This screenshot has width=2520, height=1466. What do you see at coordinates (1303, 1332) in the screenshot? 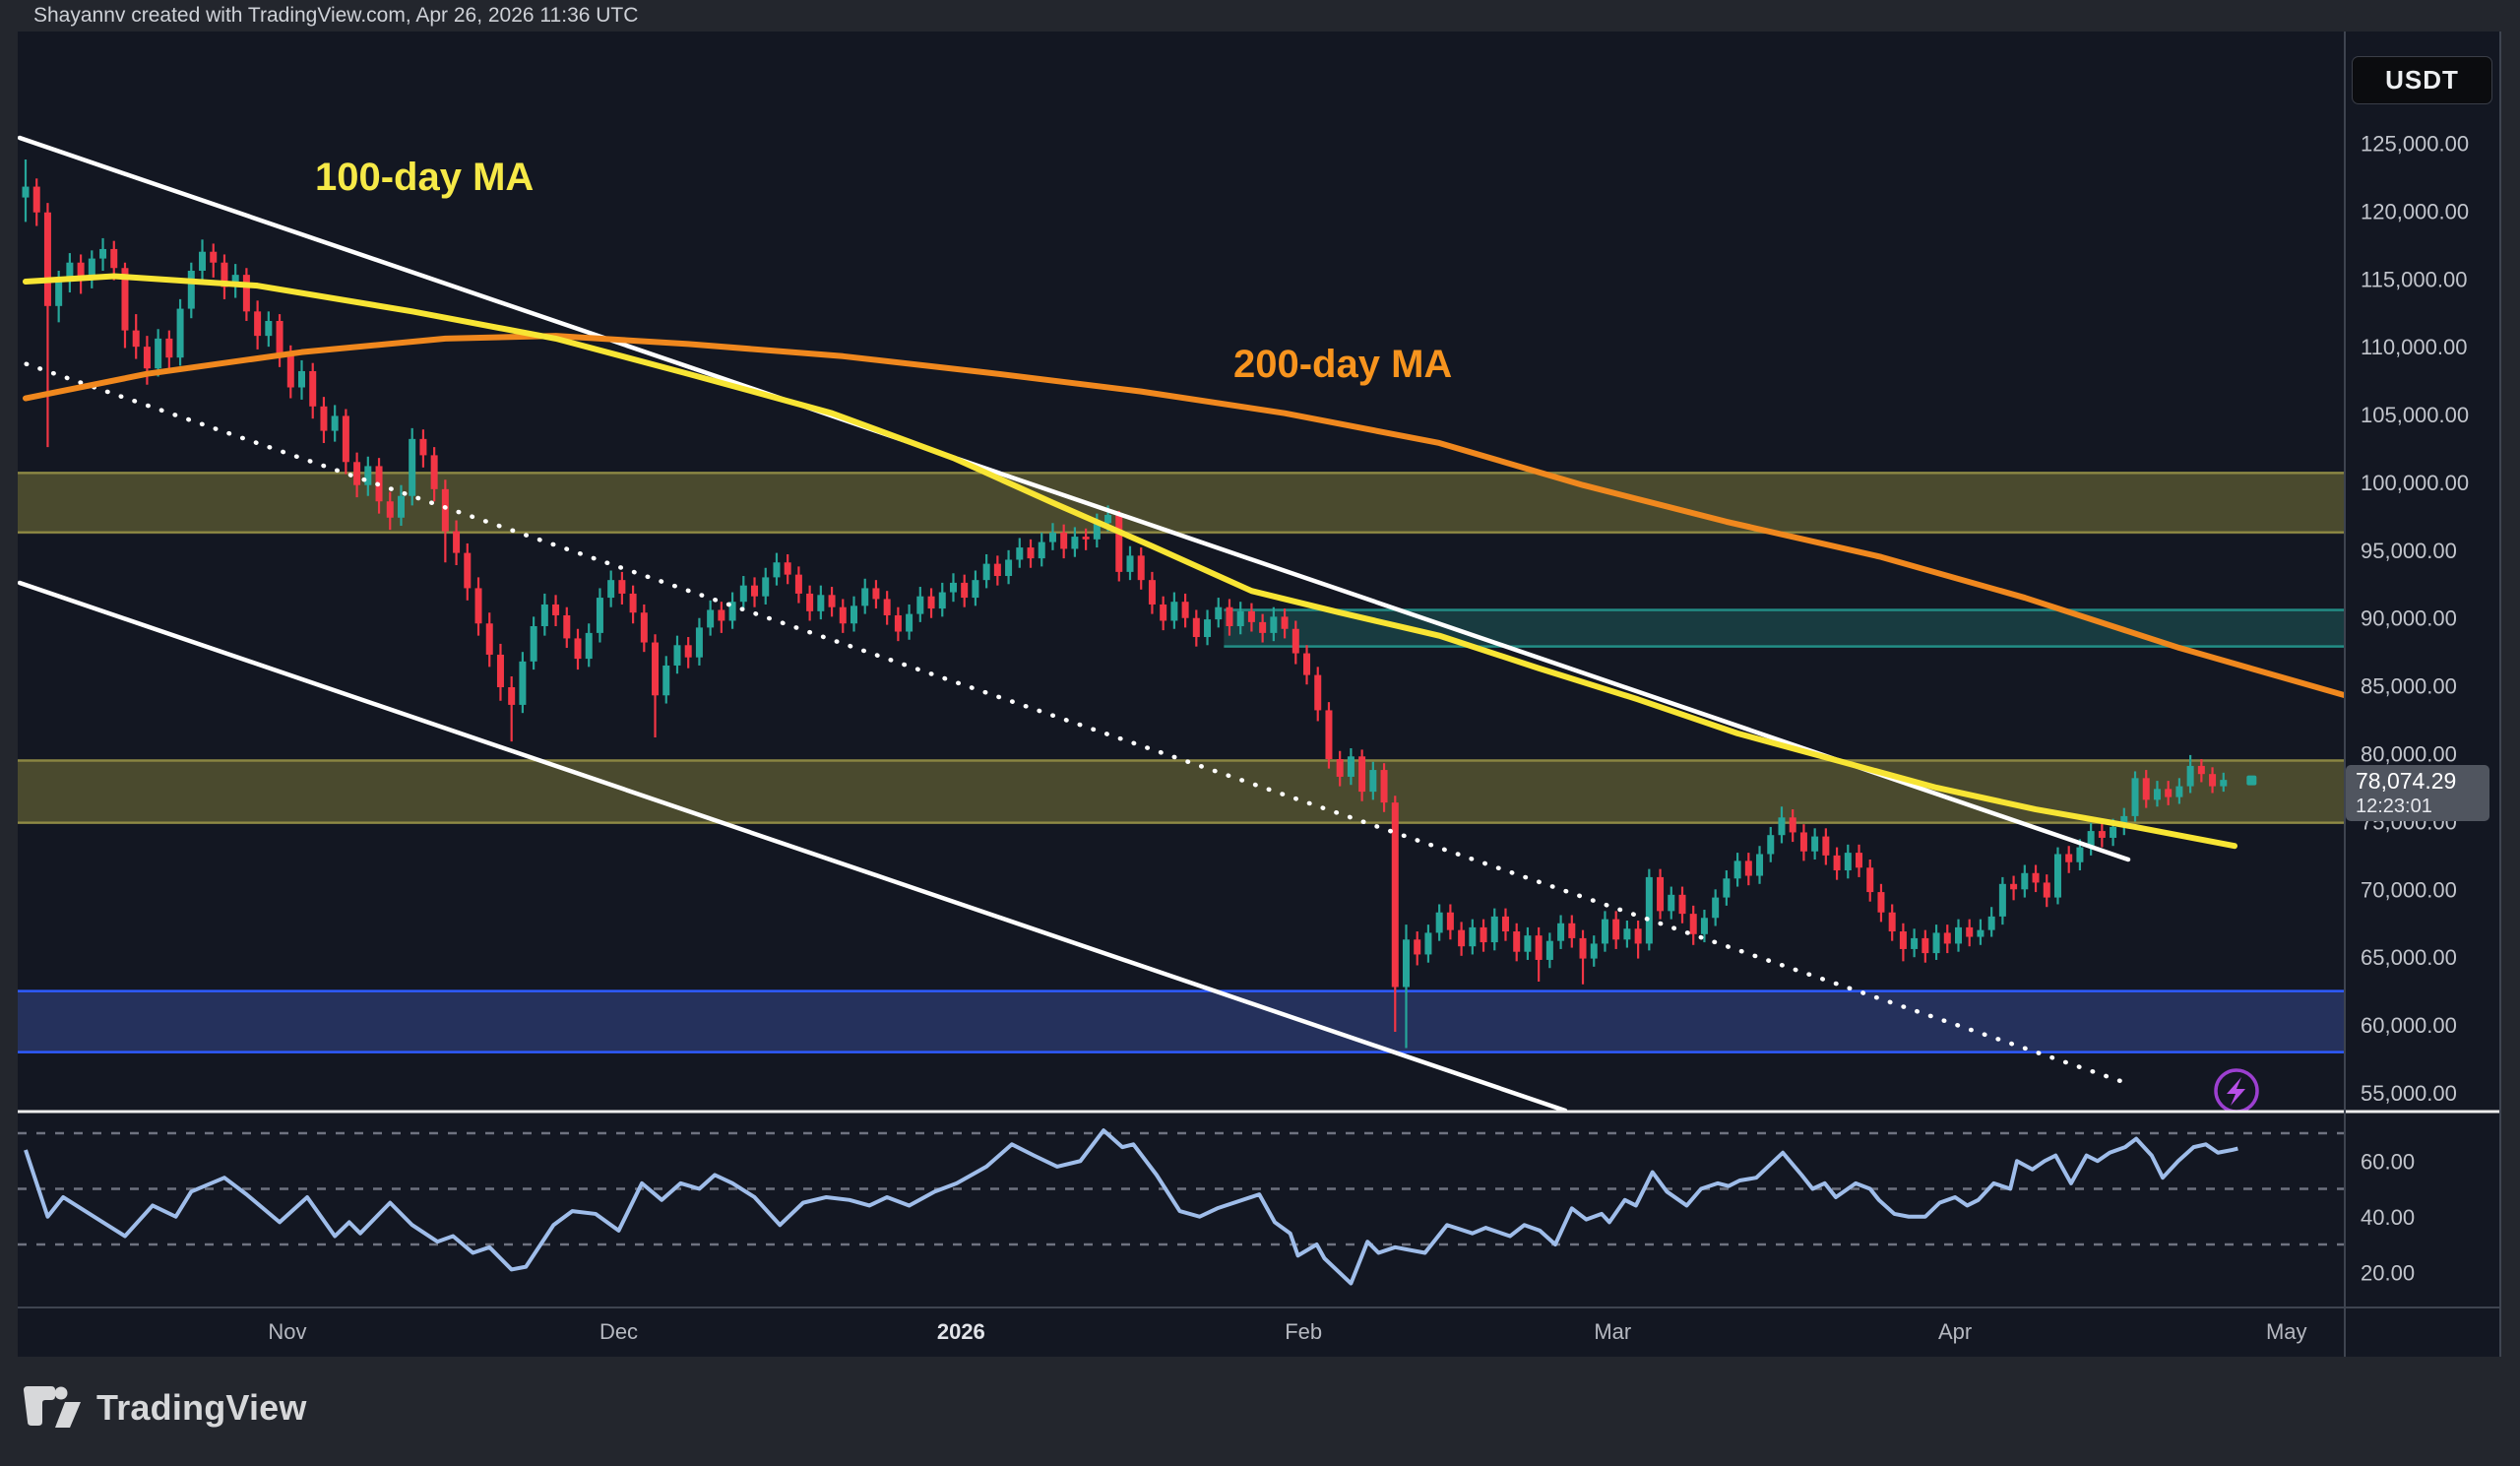
I see `time-axis-label-Feb: Feb` at bounding box center [1303, 1332].